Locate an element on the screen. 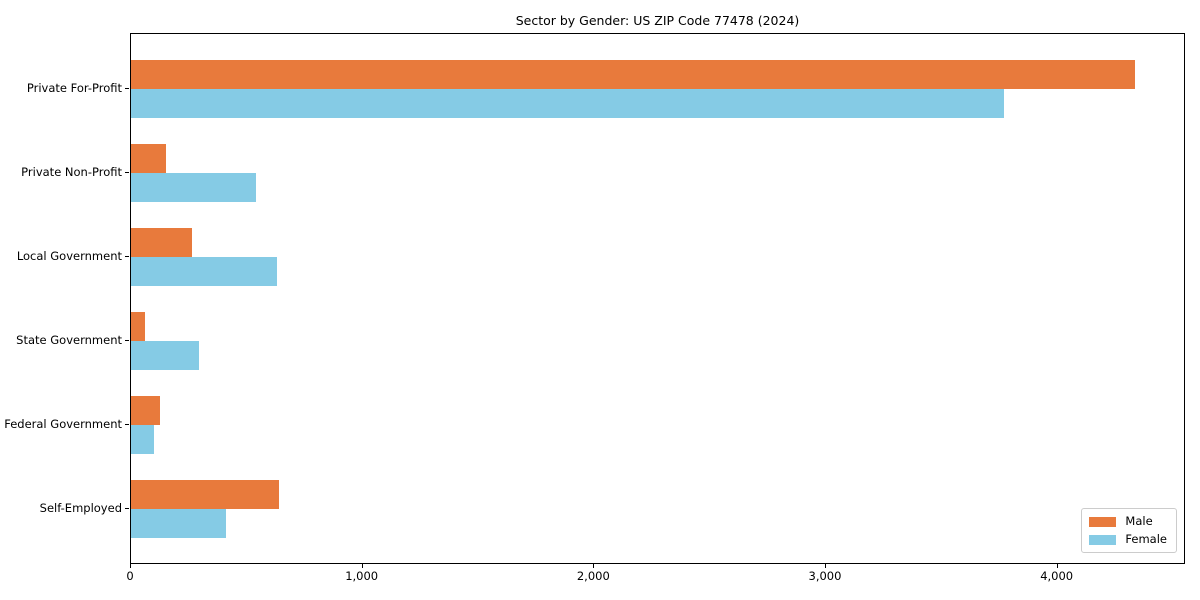 This screenshot has height=600, width=1200. legend-label-female: Female is located at coordinates (1146, 539).